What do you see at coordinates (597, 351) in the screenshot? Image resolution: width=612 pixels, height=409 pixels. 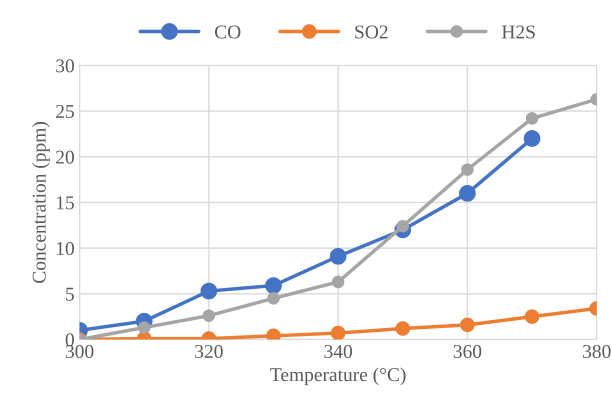 I see `x-tick-label: 380` at bounding box center [597, 351].